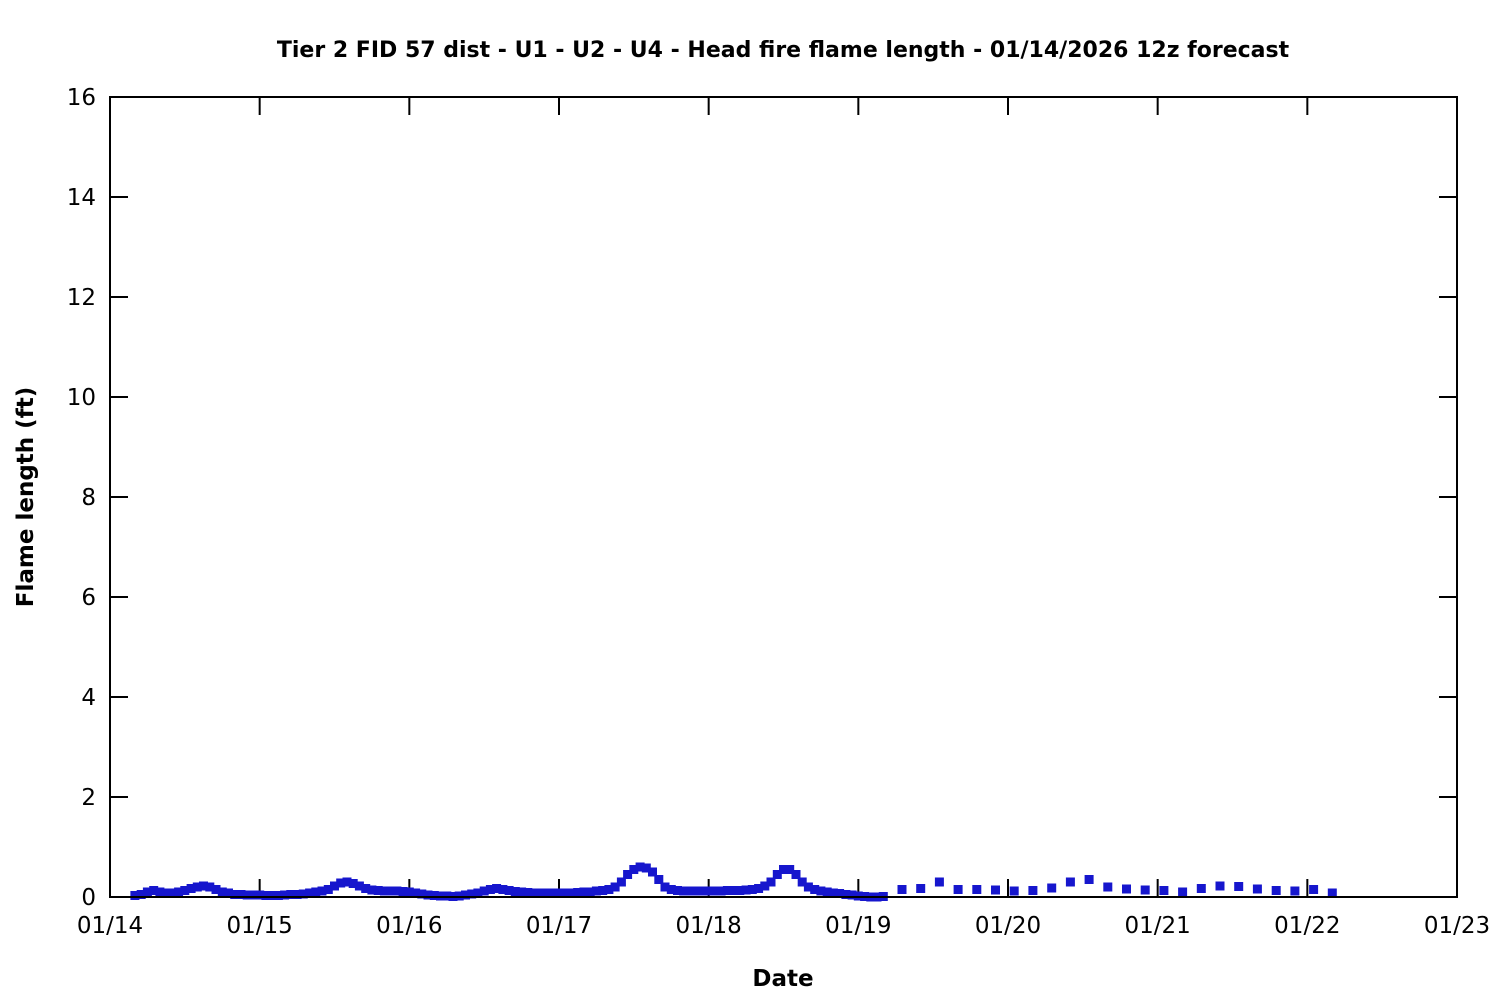 This screenshot has height=1000, width=1500. What do you see at coordinates (81, 298) in the screenshot?
I see `y-tick-label: 12` at bounding box center [81, 298].